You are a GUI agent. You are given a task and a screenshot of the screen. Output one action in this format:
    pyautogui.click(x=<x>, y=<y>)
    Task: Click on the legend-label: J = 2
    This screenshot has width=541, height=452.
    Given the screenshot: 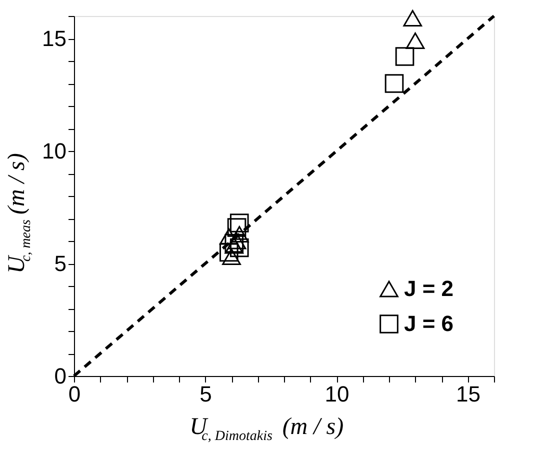 What is the action you would take?
    pyautogui.click(x=429, y=288)
    